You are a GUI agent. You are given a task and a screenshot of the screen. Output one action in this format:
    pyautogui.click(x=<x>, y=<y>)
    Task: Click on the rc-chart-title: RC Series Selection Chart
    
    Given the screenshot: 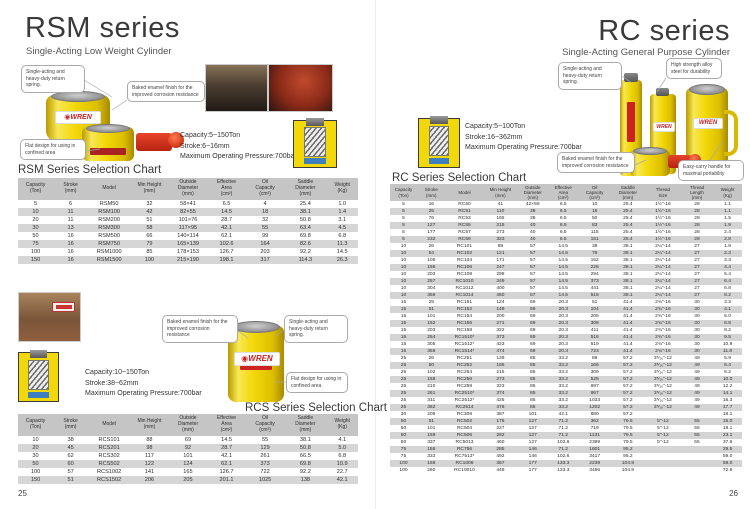 What is the action you would take?
    pyautogui.click(x=459, y=178)
    